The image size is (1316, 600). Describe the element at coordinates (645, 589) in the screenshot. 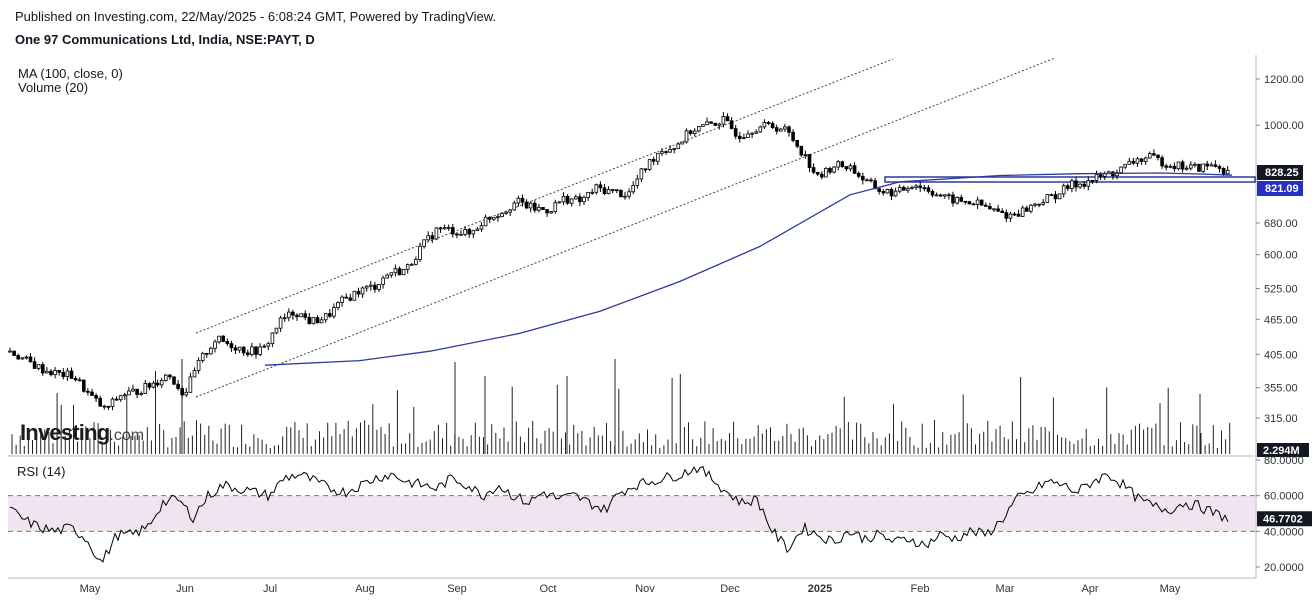

I see `time-axis-label: Nov` at that location.